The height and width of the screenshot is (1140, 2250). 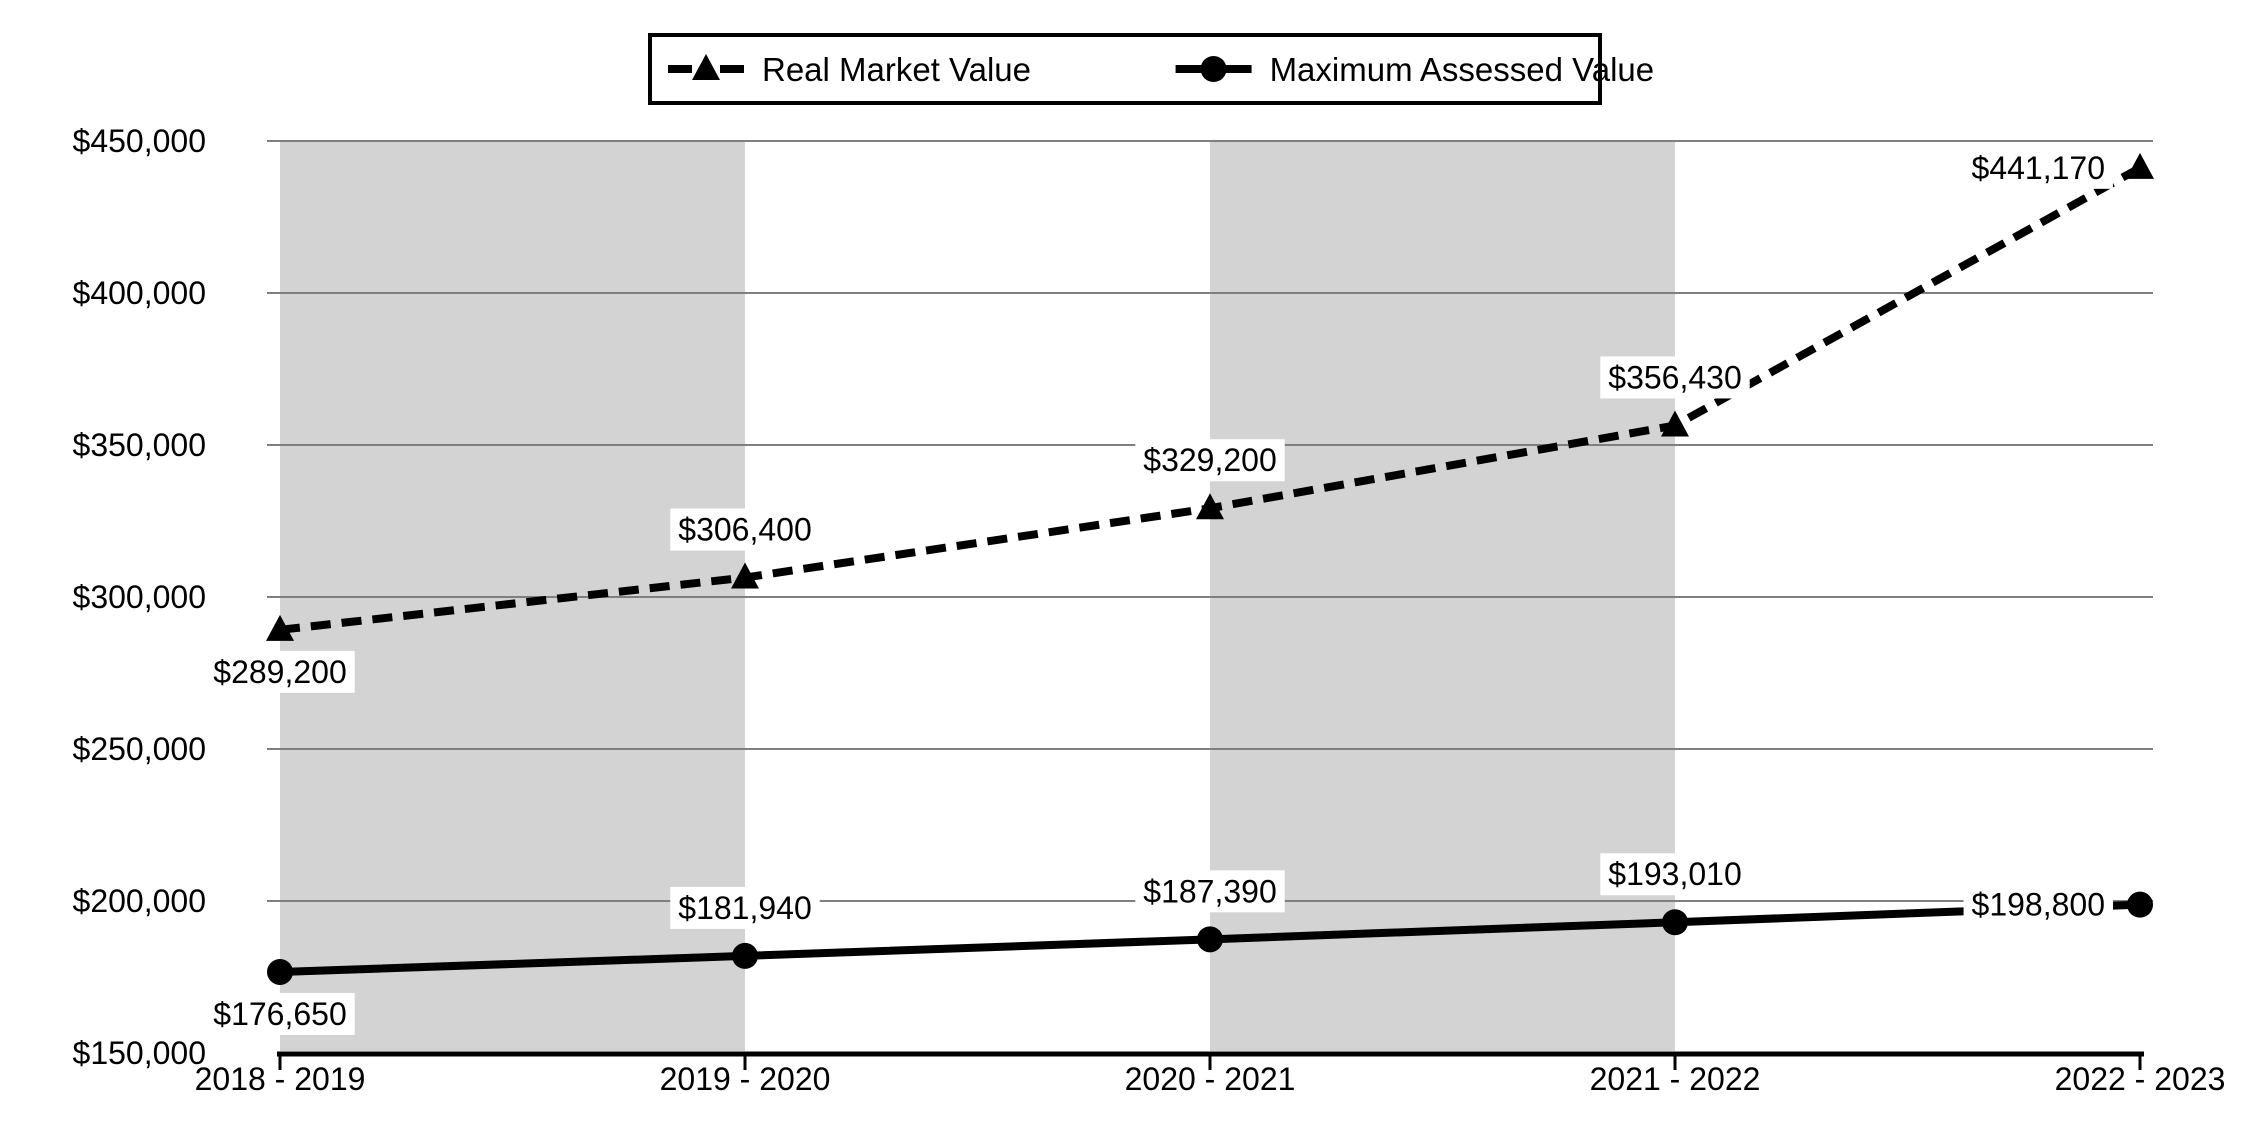 I want to click on data-label: $289,200, so click(x=279, y=672).